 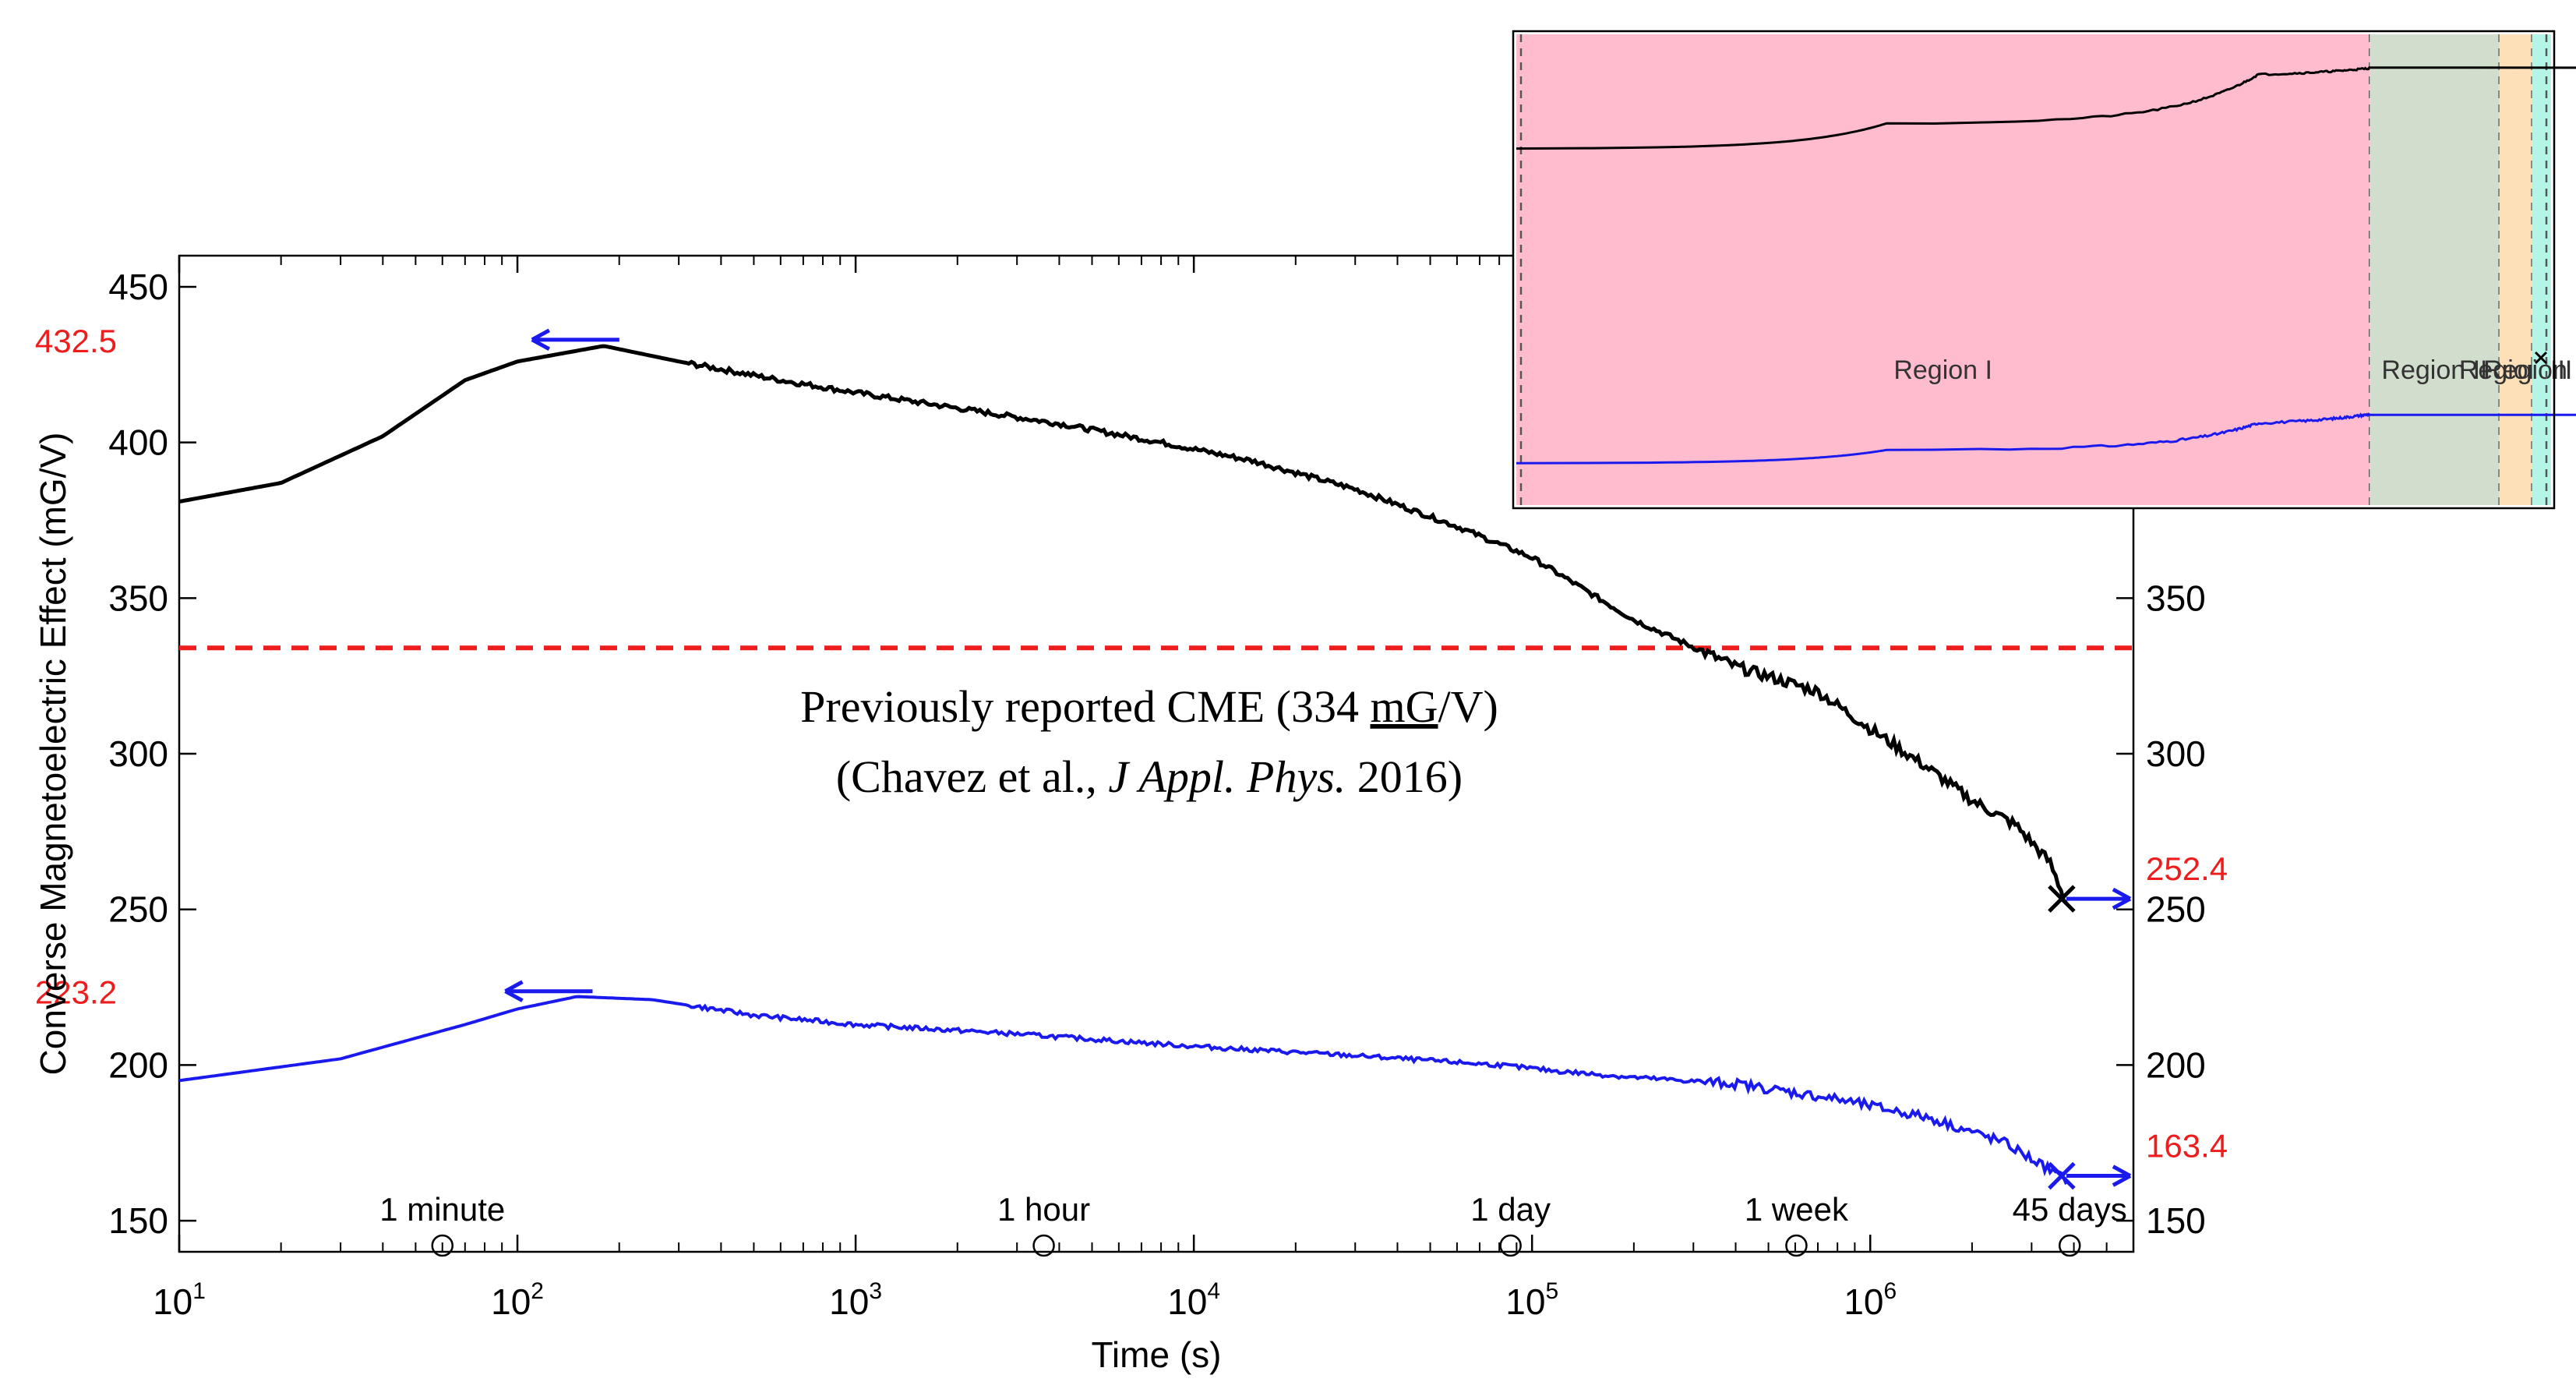 What do you see at coordinates (138, 442) in the screenshot?
I see `y-tick-label-left: 400` at bounding box center [138, 442].